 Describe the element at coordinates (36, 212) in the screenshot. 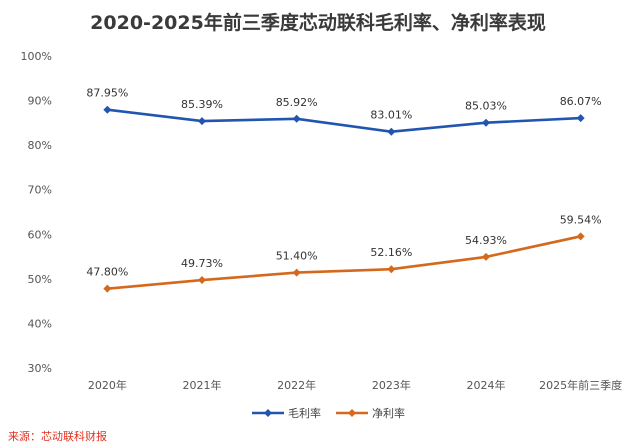

I see `y-axis: 30% 40% 50% 60% 70% 80% 90% 100%` at that location.